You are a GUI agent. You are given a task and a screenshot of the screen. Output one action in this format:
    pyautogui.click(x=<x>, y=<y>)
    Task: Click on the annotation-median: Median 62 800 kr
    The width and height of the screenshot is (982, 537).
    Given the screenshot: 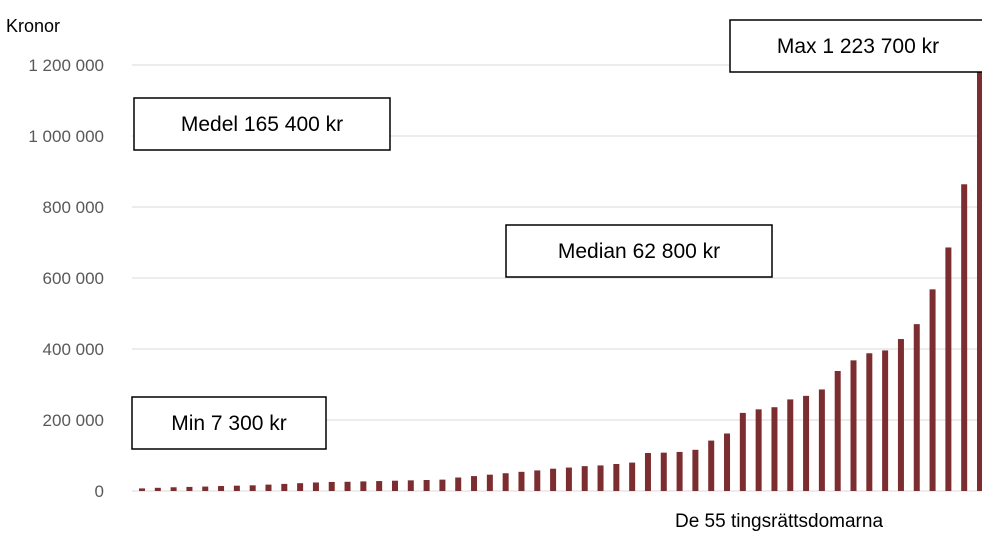 What is the action you would take?
    pyautogui.click(x=639, y=251)
    